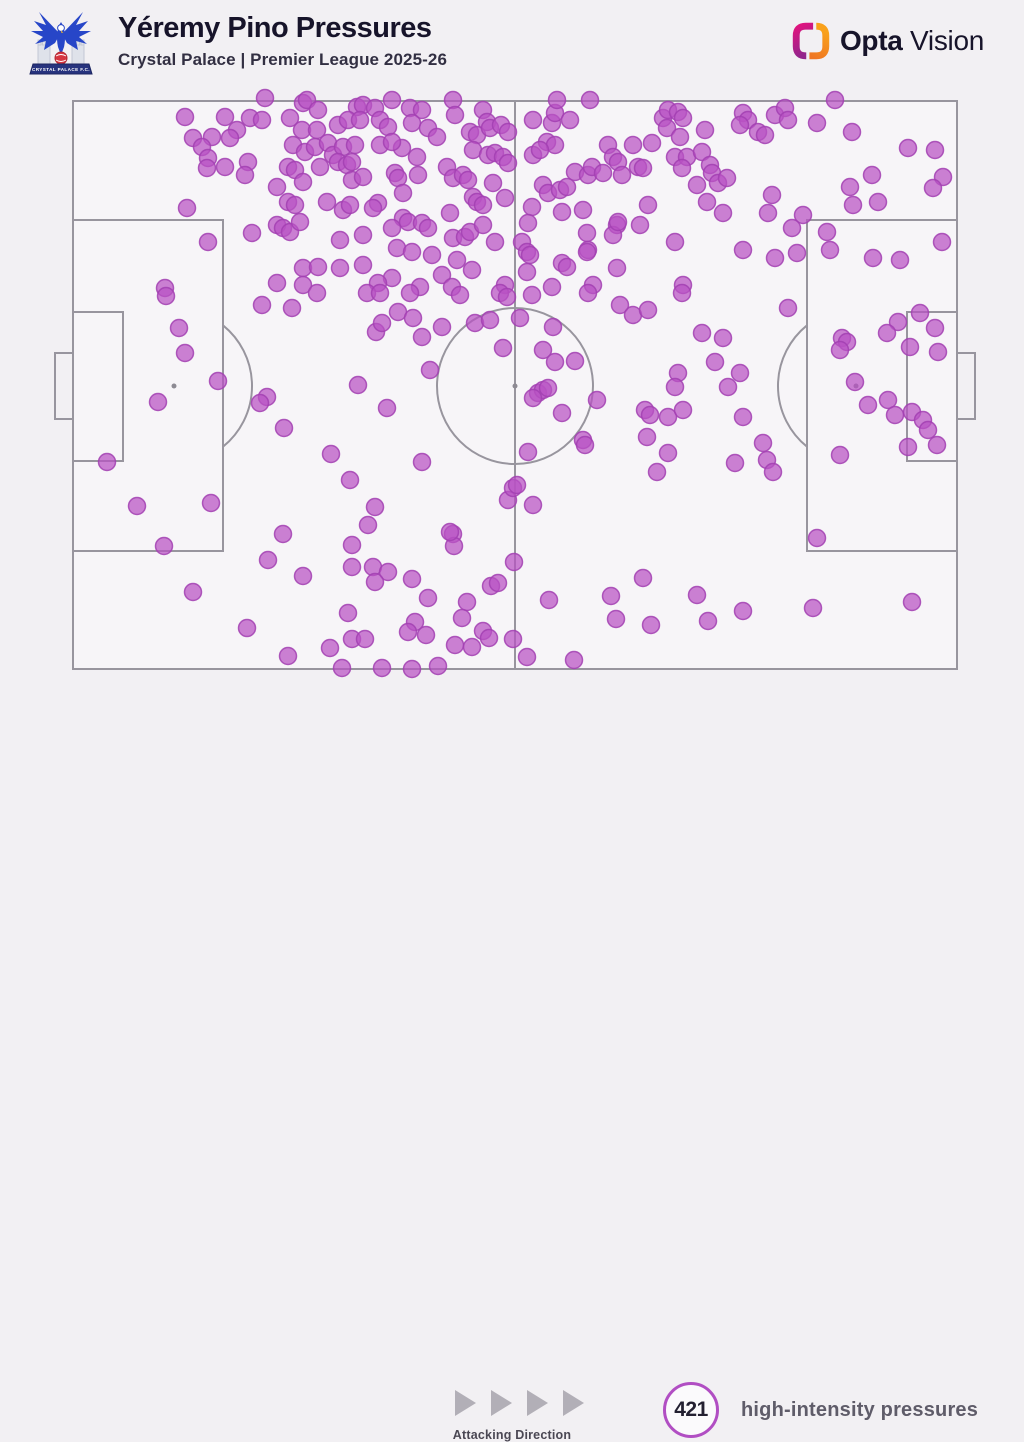  I want to click on stat-summary: 421 high-intensity pressures, so click(820, 1410).